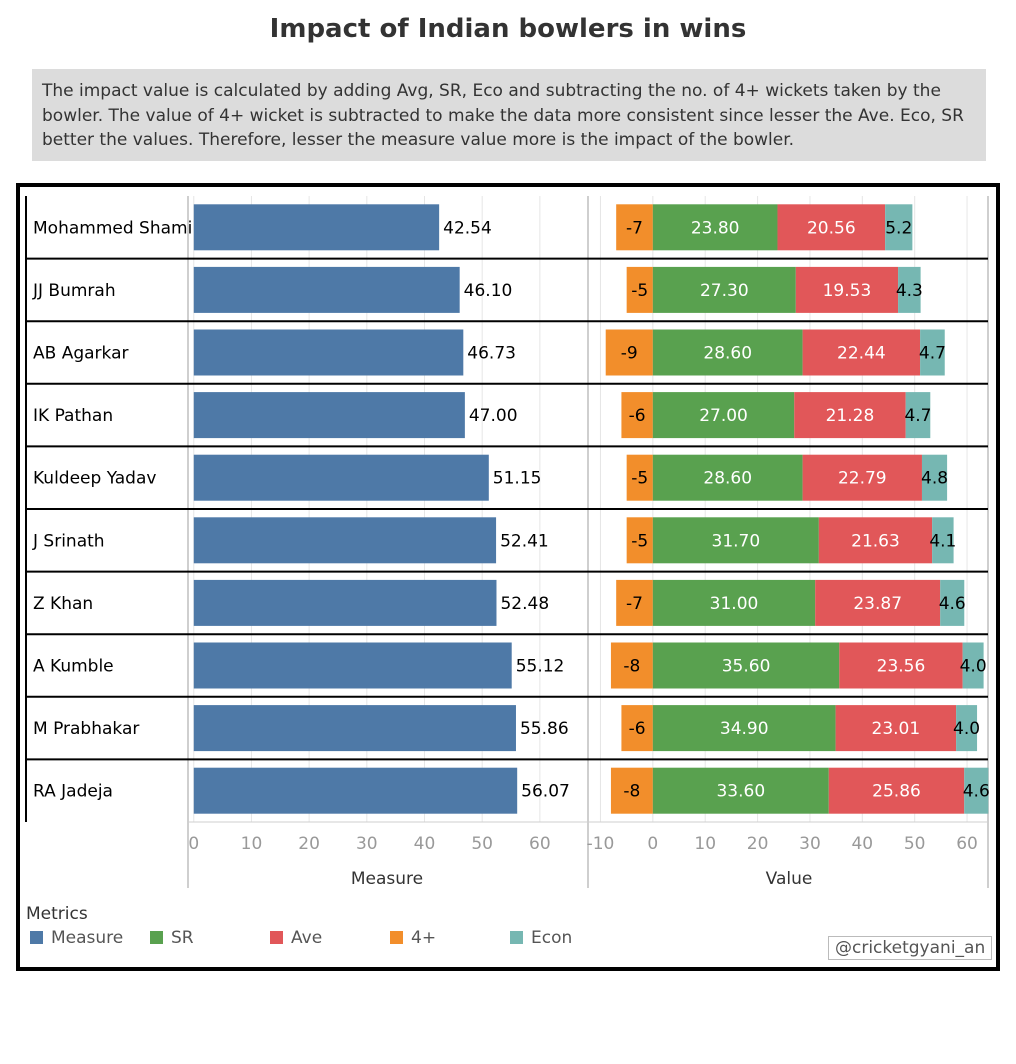 The width and height of the screenshot is (1016, 1064). I want to click on value-label-sr: 23.80, so click(715, 228).